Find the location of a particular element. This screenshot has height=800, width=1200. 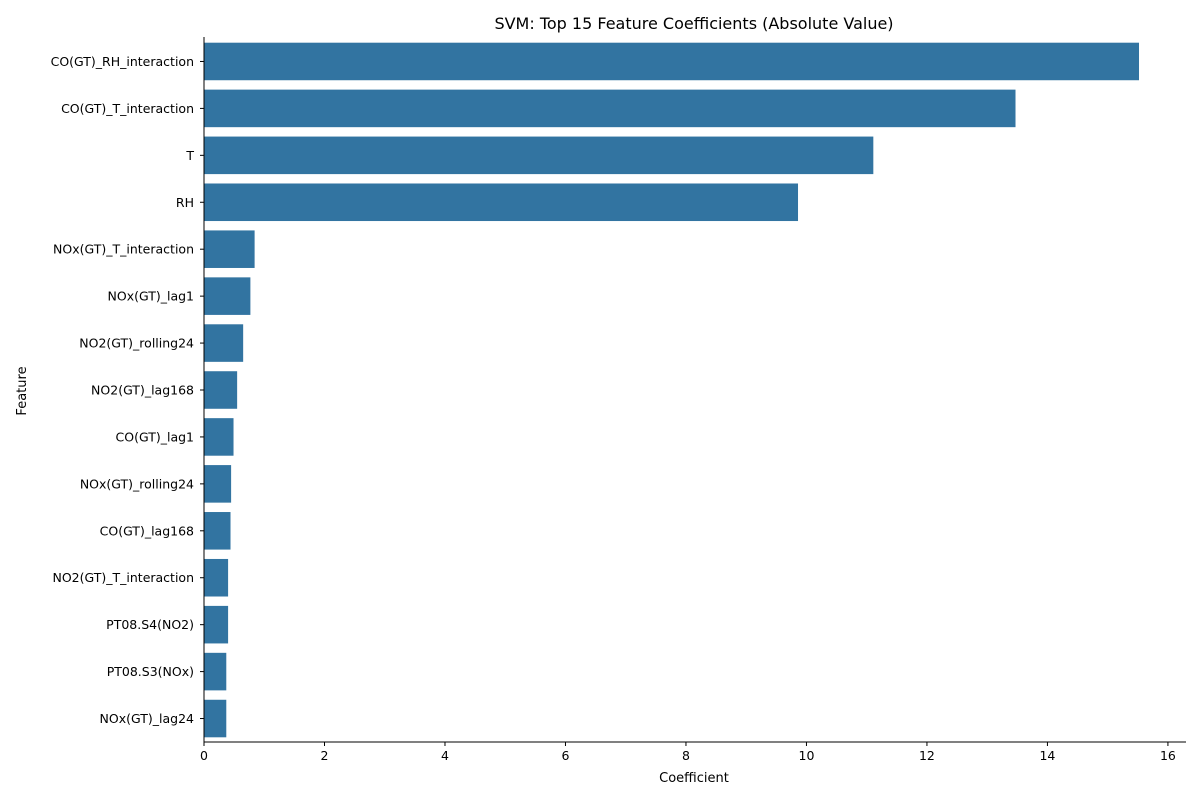

y-tick-label: RH is located at coordinates (185, 202).